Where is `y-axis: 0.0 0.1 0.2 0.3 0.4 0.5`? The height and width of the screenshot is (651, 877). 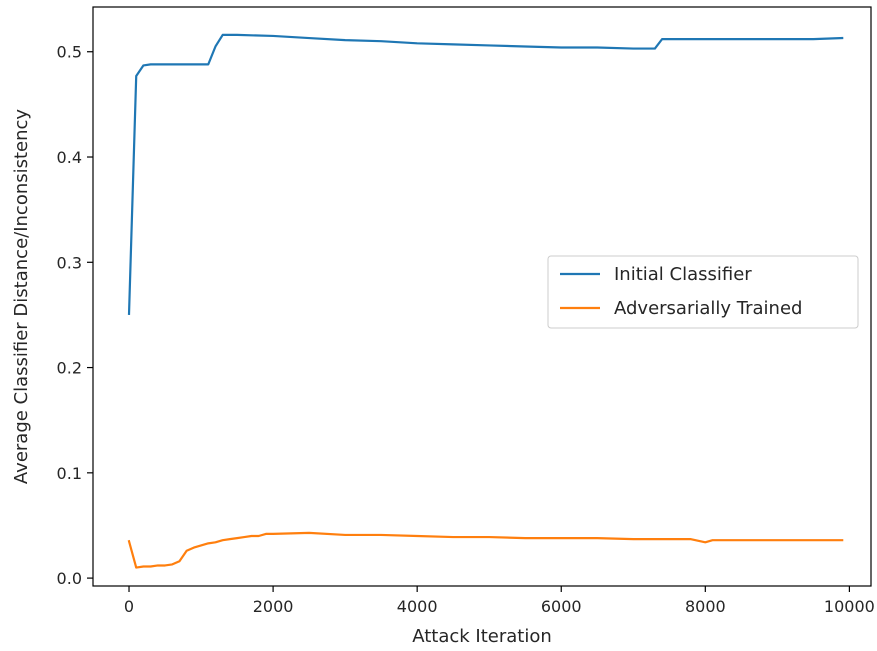 y-axis: 0.0 0.1 0.2 0.3 0.4 0.5 is located at coordinates (75, 315).